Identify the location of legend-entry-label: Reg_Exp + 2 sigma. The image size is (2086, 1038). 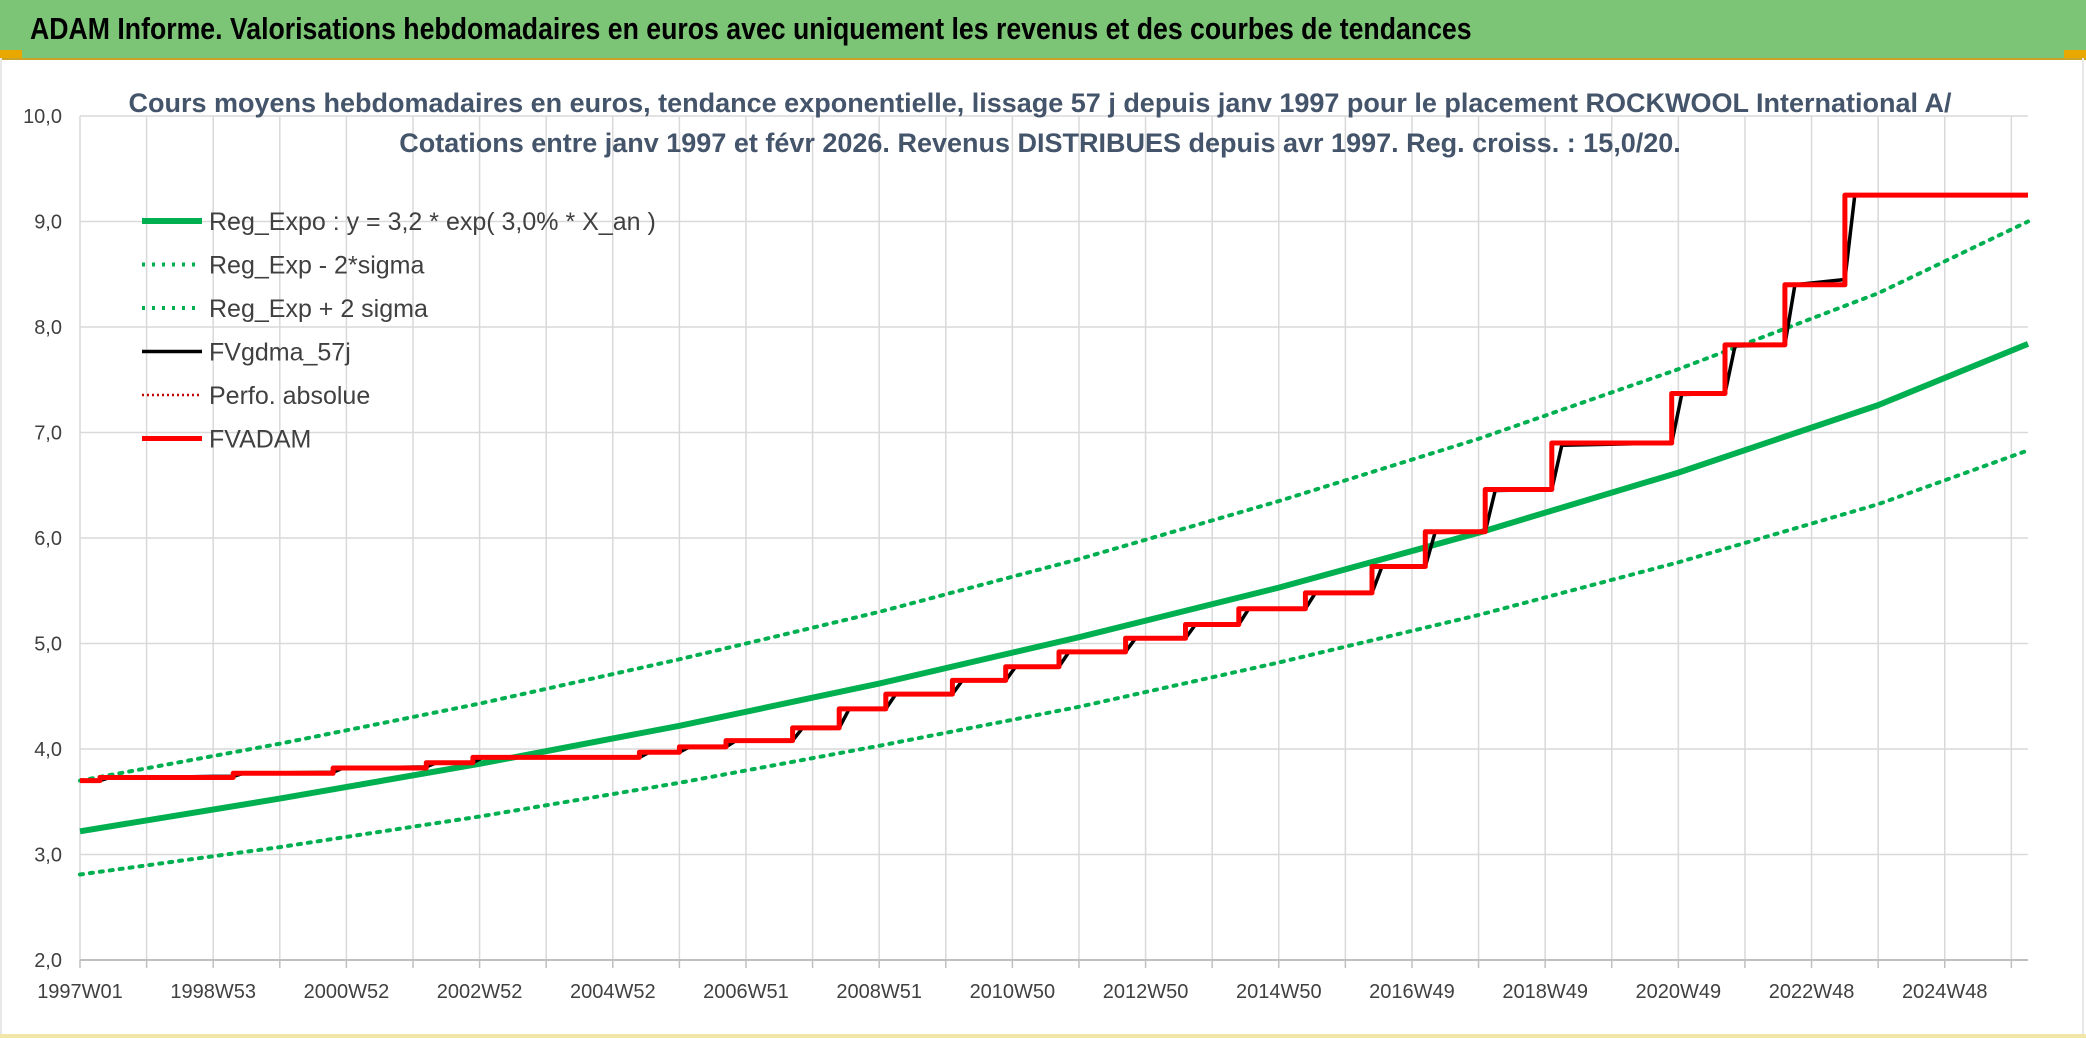
(318, 309).